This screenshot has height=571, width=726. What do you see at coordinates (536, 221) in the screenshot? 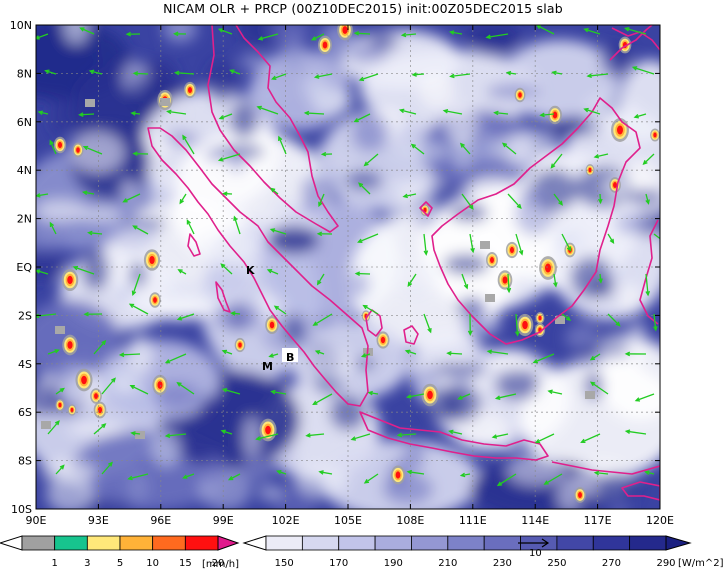
I see `coastline-borneo` at bounding box center [536, 221].